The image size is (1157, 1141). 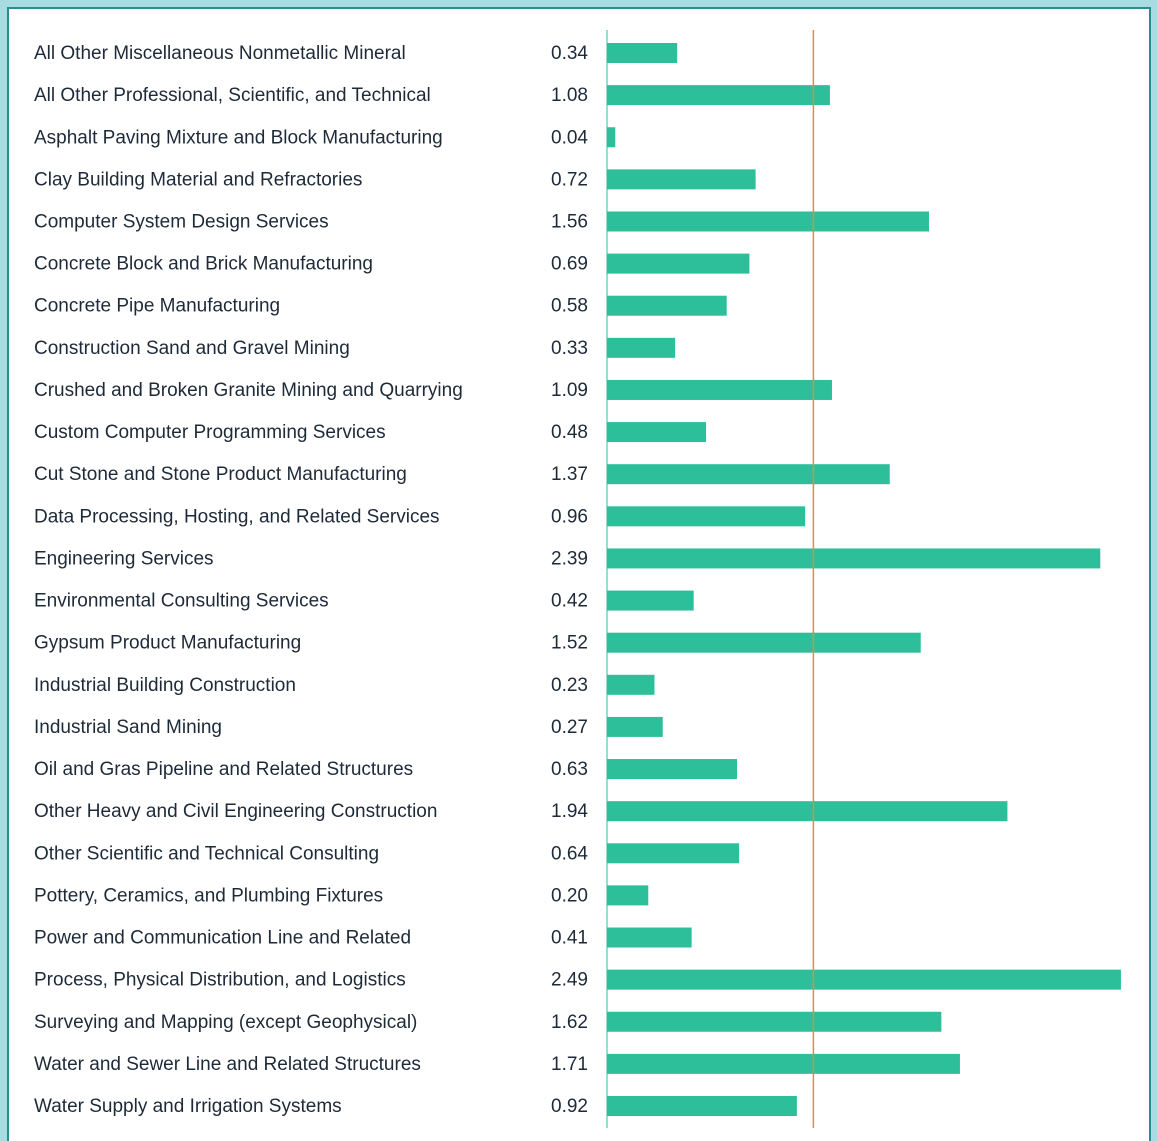 What do you see at coordinates (157, 306) in the screenshot?
I see `category-label: Concrete Pipe Manufacturing` at bounding box center [157, 306].